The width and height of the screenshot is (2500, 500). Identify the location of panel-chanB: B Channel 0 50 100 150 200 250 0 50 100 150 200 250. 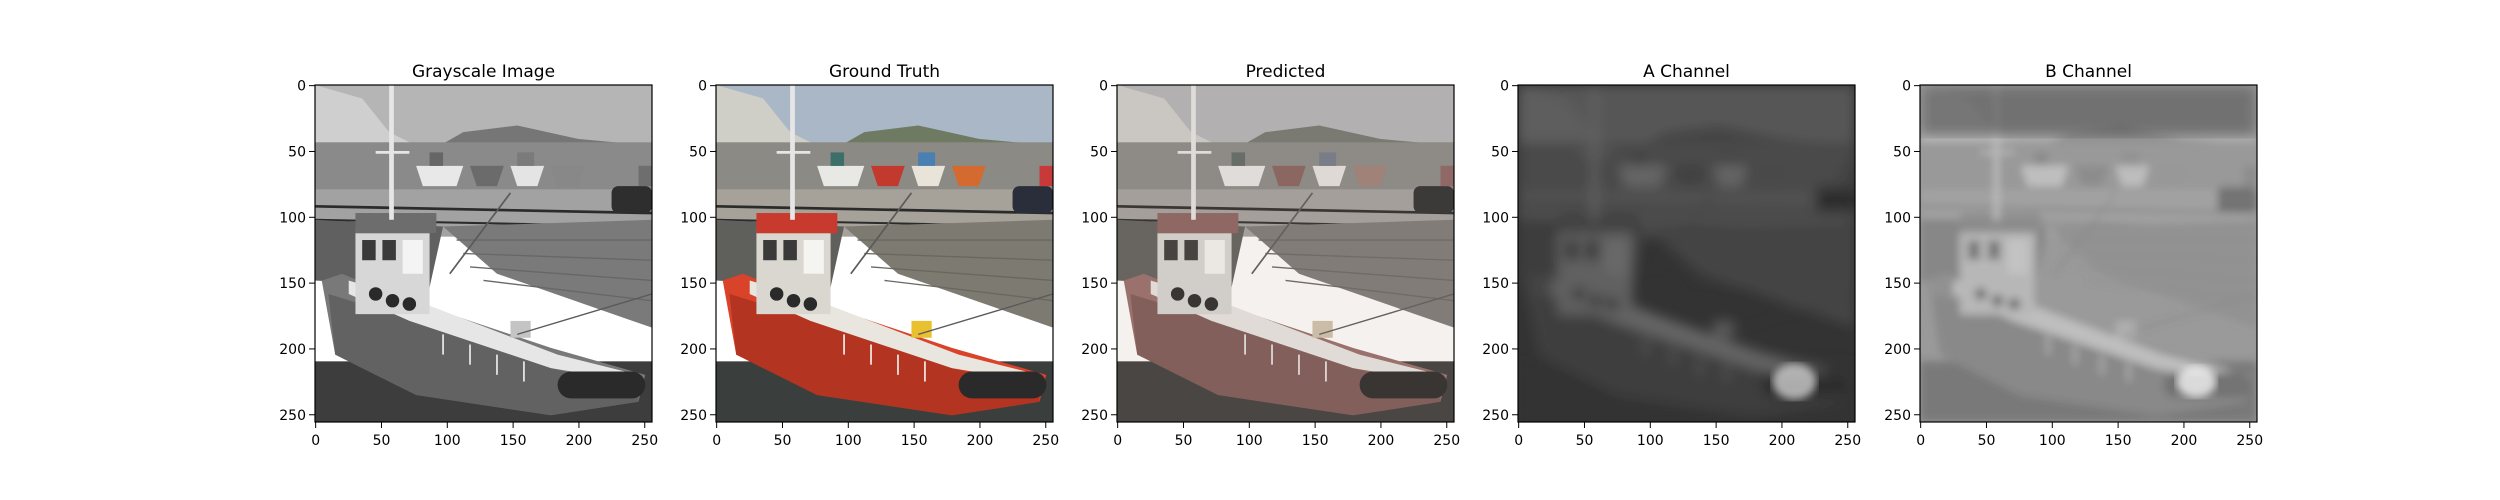
(2073, 255).